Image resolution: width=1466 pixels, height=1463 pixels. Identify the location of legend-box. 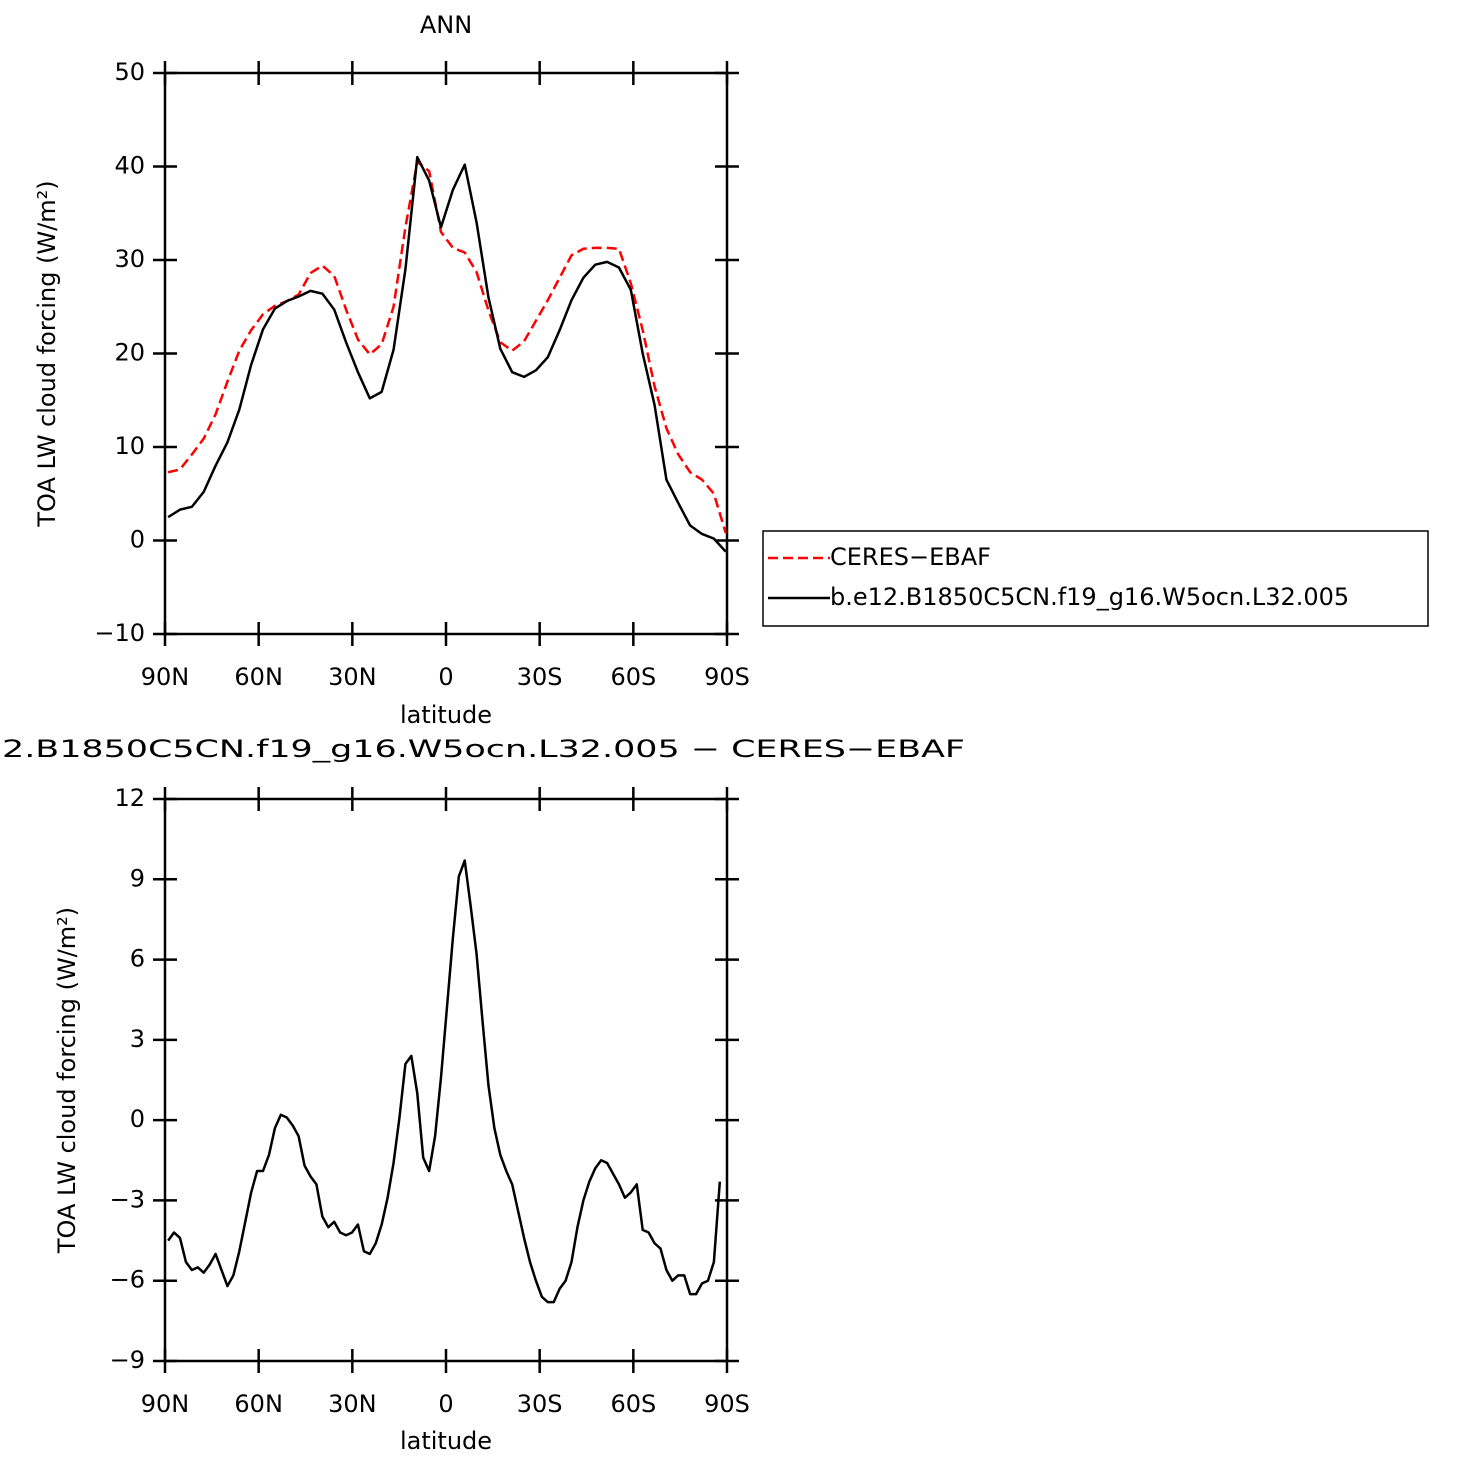
(1095, 578).